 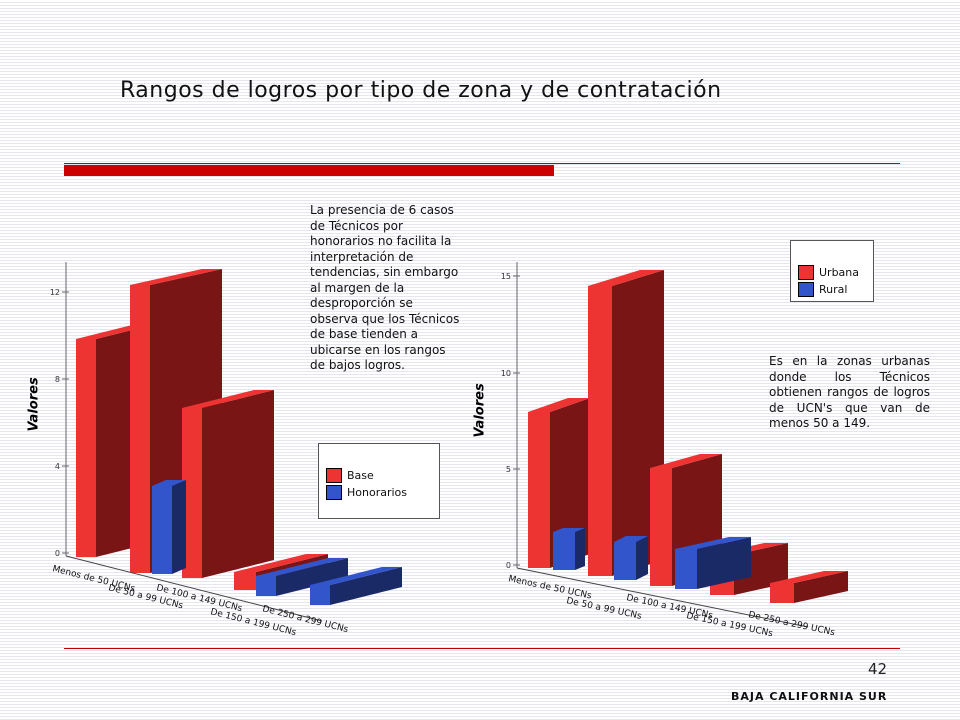 What do you see at coordinates (806, 289) in the screenshot?
I see `rural-swatch-icon` at bounding box center [806, 289].